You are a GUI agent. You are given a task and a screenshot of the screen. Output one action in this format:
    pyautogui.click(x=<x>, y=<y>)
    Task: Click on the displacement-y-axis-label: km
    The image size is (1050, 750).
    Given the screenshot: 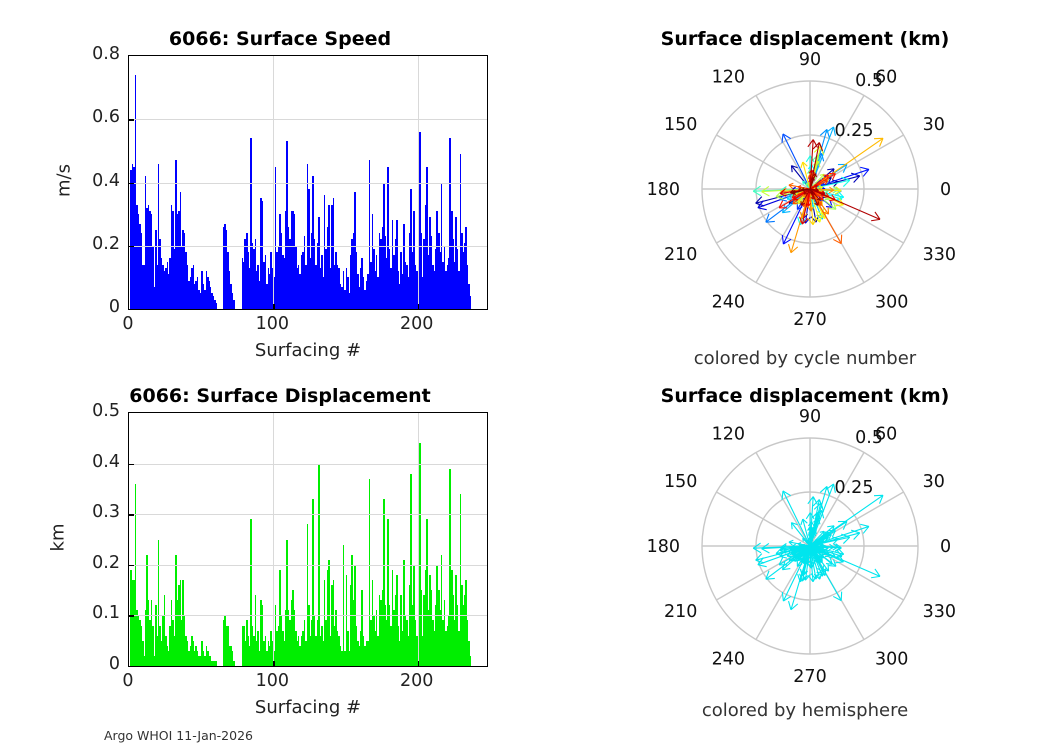 What is the action you would take?
    pyautogui.click(x=58, y=537)
    